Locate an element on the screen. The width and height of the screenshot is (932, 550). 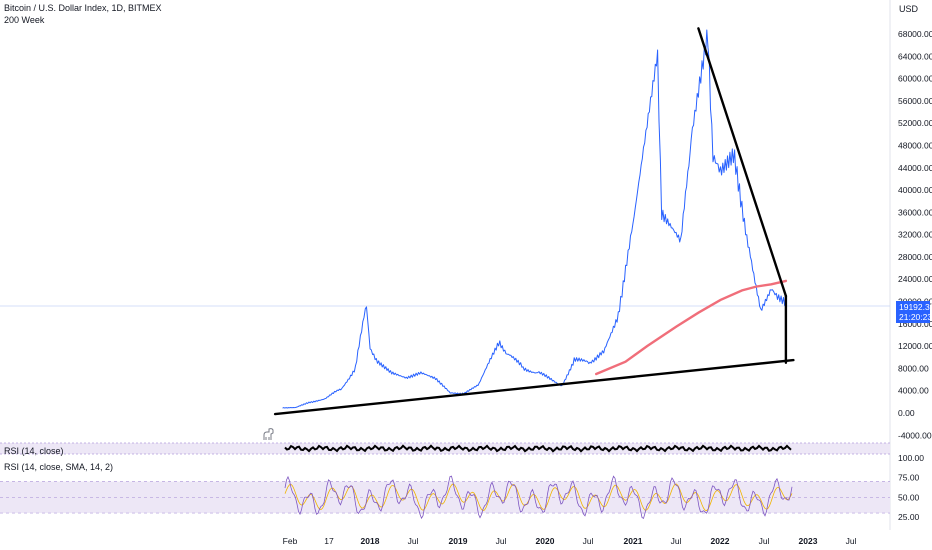
bar-countdown: 21:20:23 is located at coordinates (915, 317).